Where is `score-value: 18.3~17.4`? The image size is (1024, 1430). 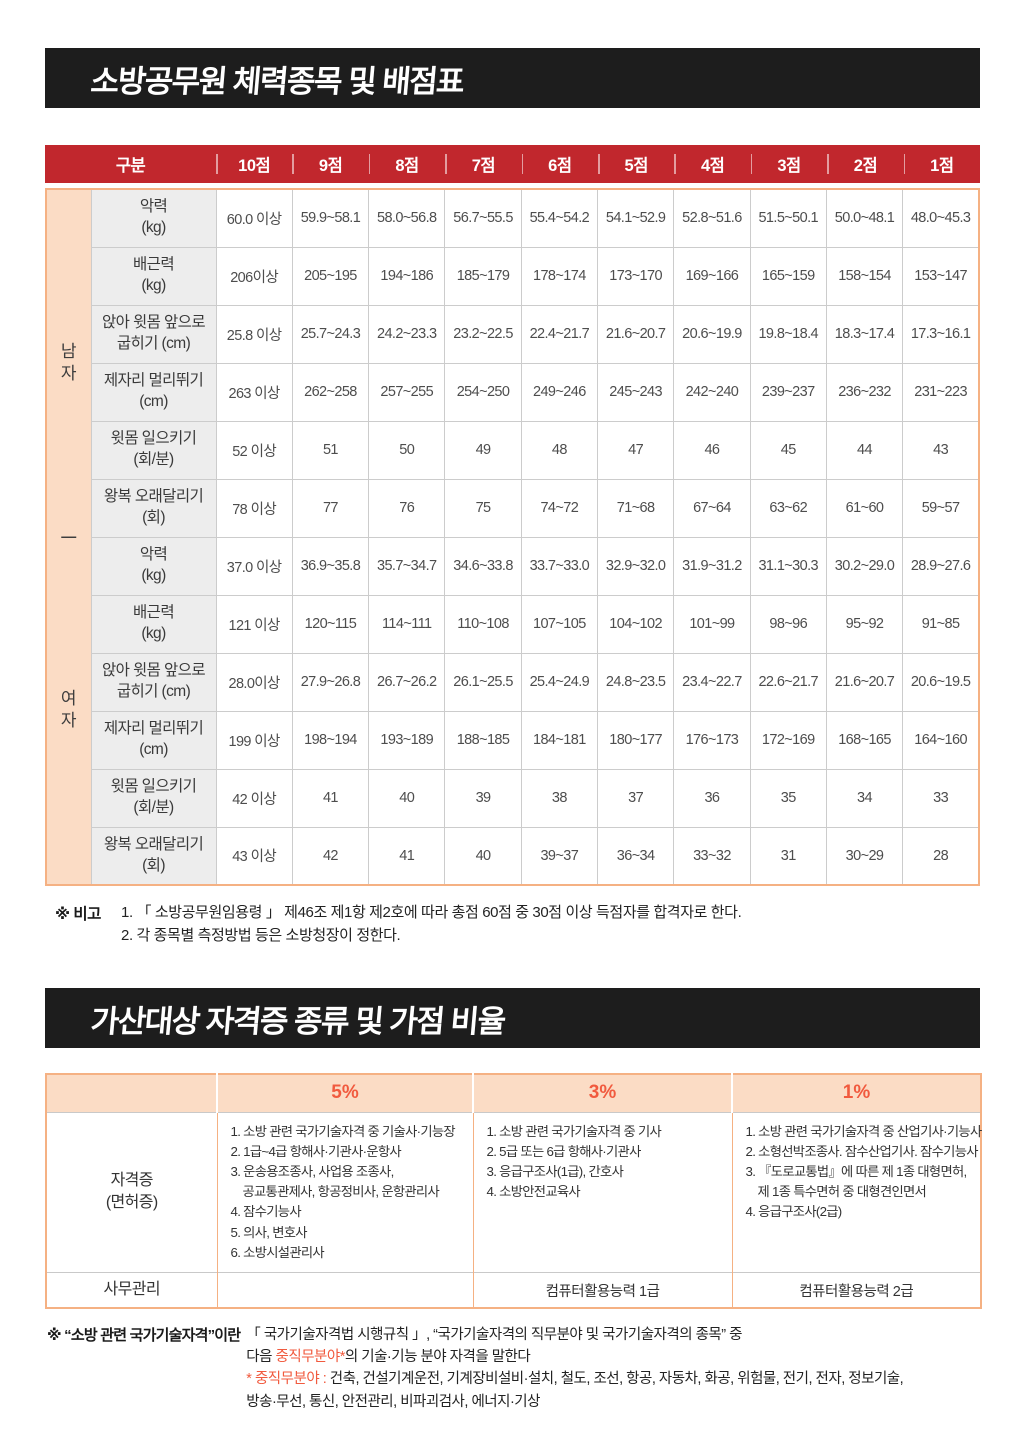 score-value: 18.3~17.4 is located at coordinates (864, 334).